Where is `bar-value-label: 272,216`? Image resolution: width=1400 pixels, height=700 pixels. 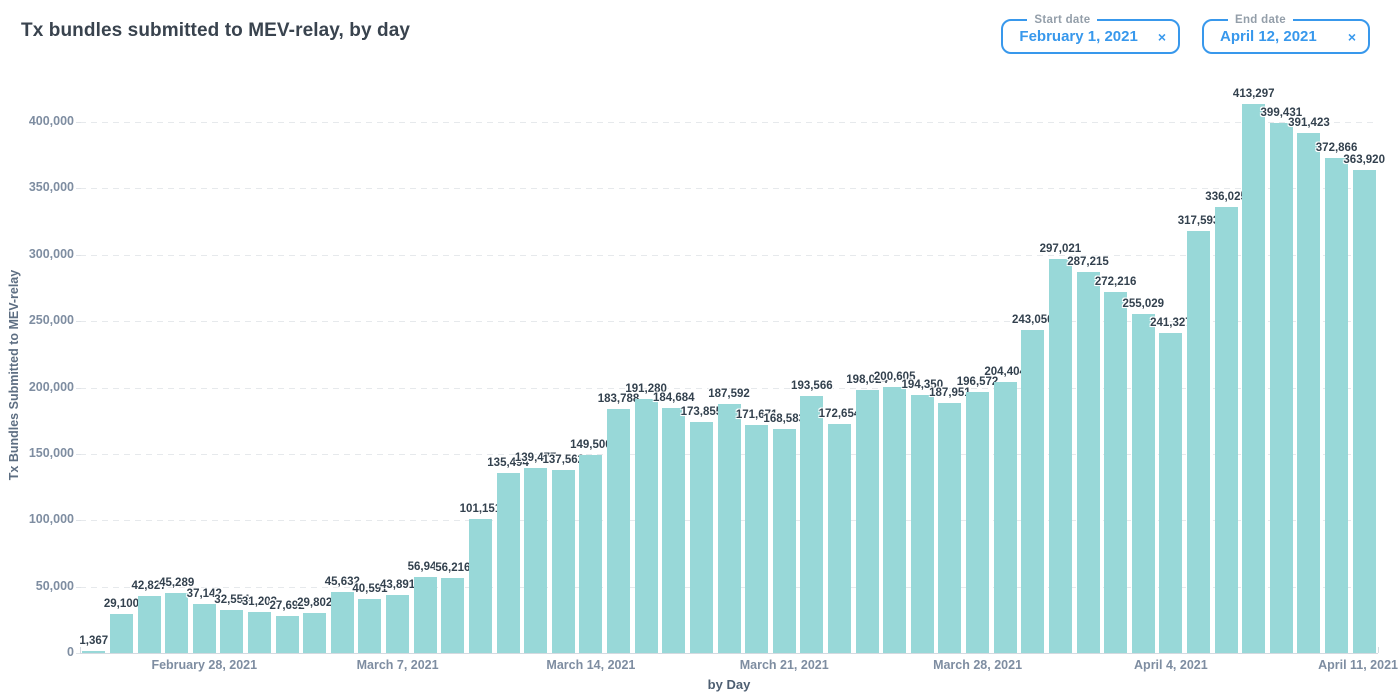
bar-value-label: 272,216 is located at coordinates (1115, 281).